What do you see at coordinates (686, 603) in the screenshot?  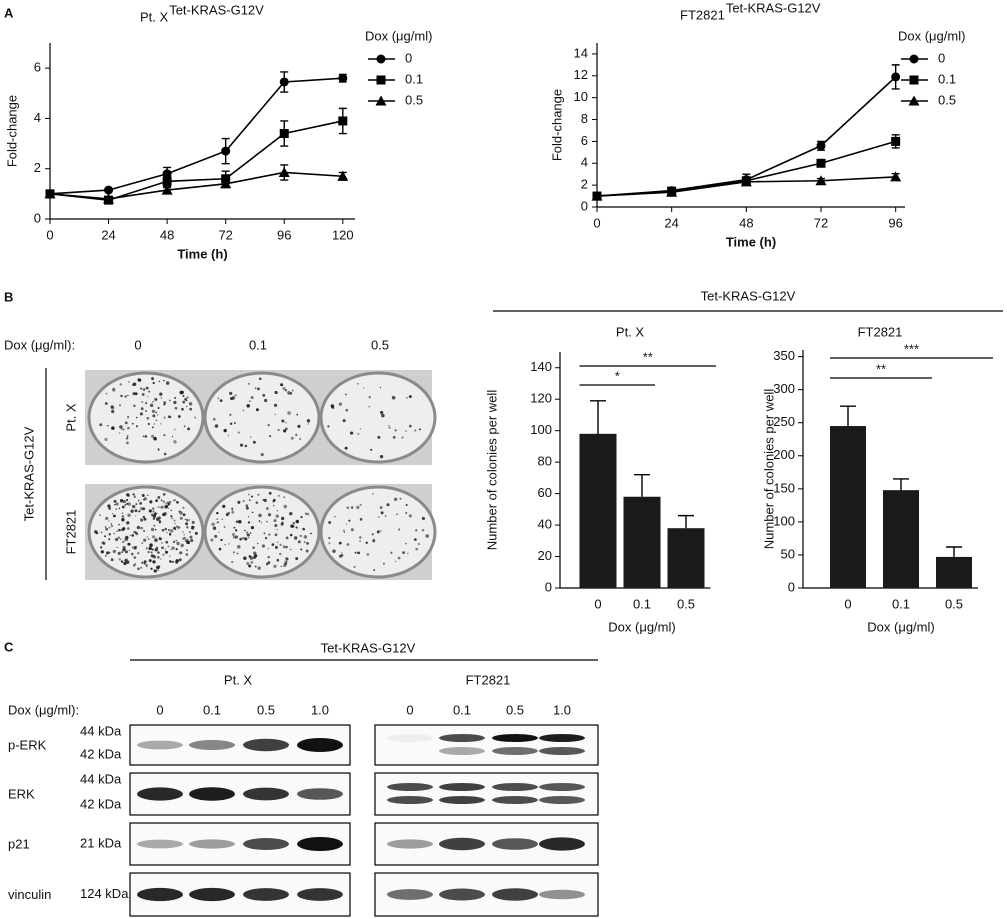 I see `x-tick-label: 0.5` at bounding box center [686, 603].